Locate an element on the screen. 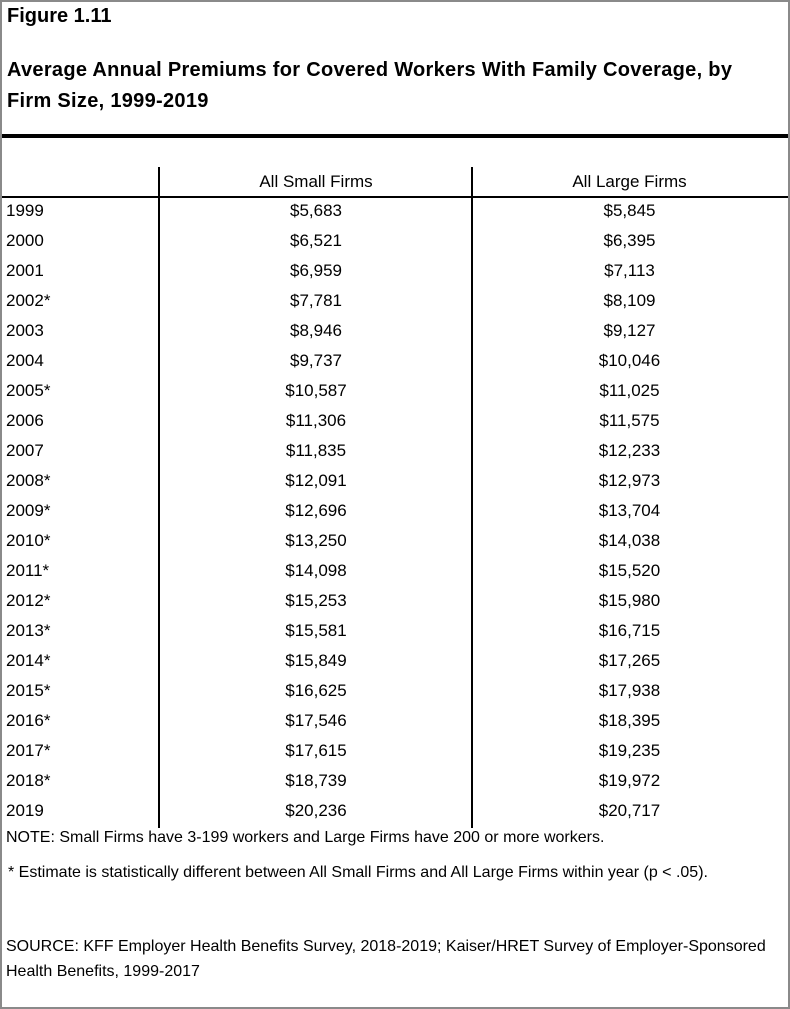 The image size is (790, 1009). year-cell: 2009* is located at coordinates (28, 510).